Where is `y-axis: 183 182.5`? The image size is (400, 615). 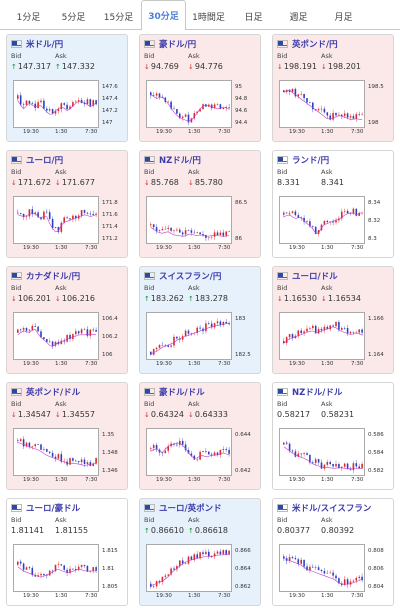
y-axis: 183 182.5 is located at coordinates (244, 336).